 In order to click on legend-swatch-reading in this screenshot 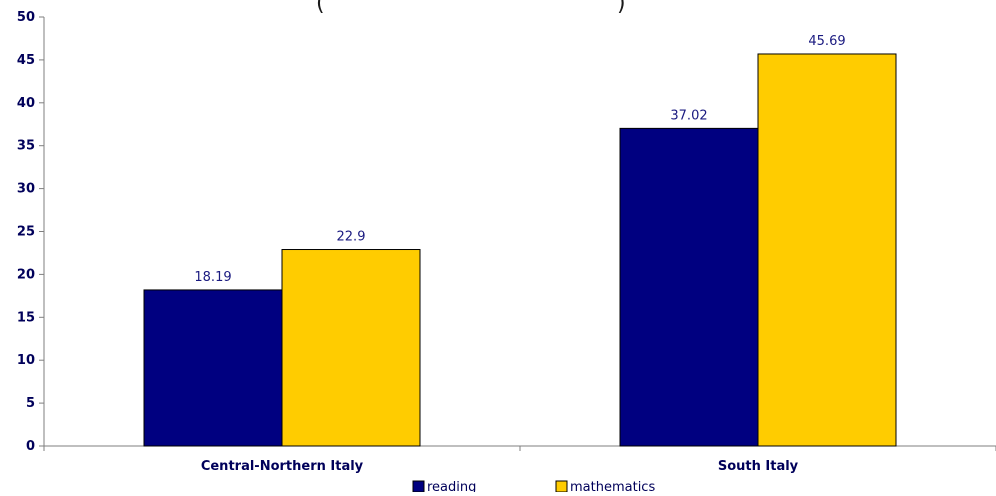, I will do `click(418, 486)`.